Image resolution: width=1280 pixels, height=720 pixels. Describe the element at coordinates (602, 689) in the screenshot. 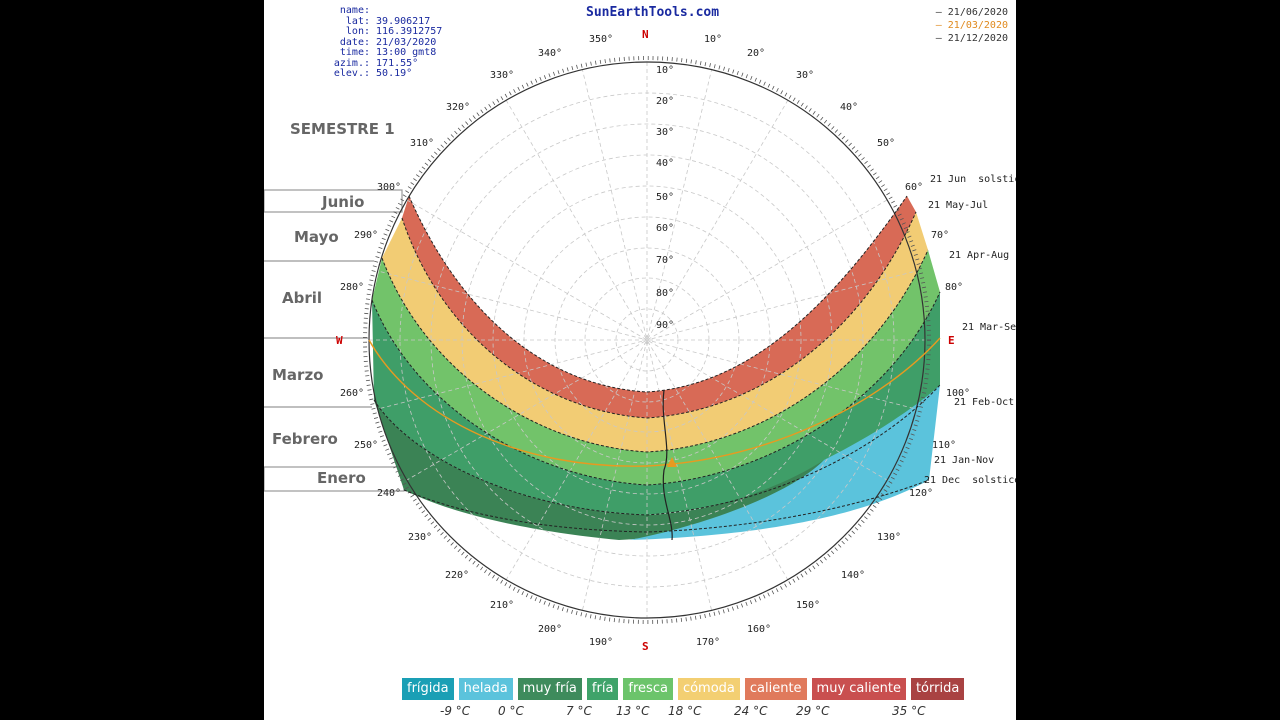

I see `legend-chip: fría` at that location.